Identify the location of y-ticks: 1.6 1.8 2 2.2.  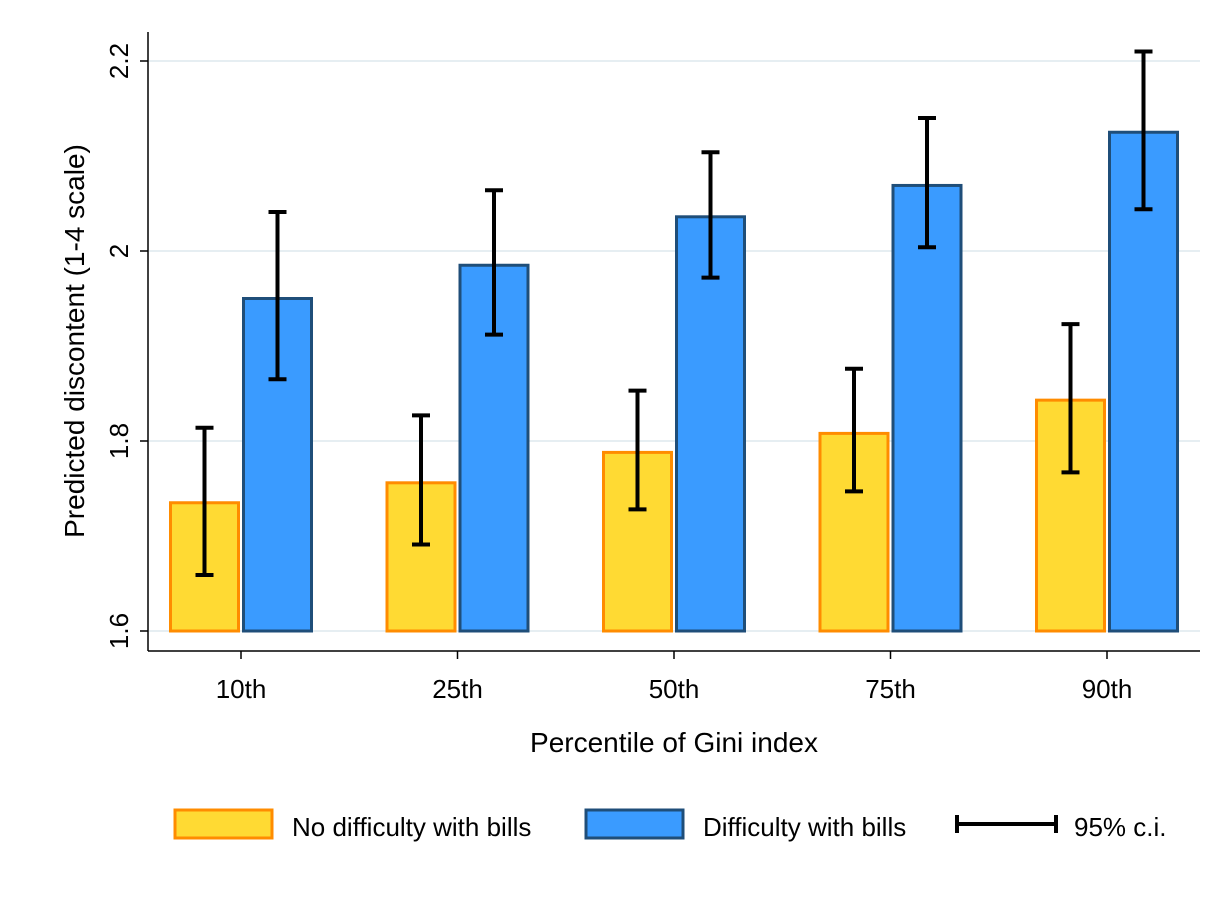
(126, 346).